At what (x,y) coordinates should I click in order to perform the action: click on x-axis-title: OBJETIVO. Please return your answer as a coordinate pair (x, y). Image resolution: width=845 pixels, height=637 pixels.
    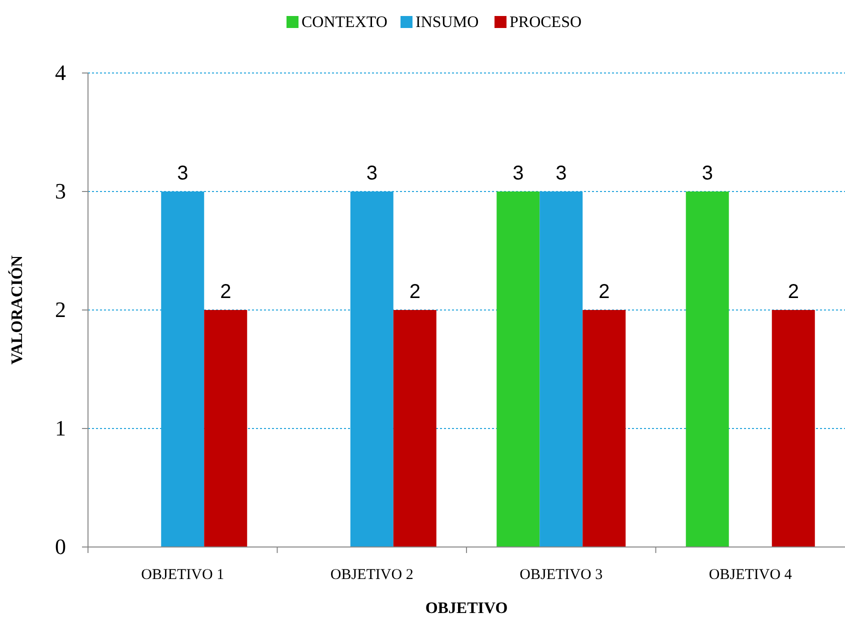
    Looking at the image, I should click on (466, 608).